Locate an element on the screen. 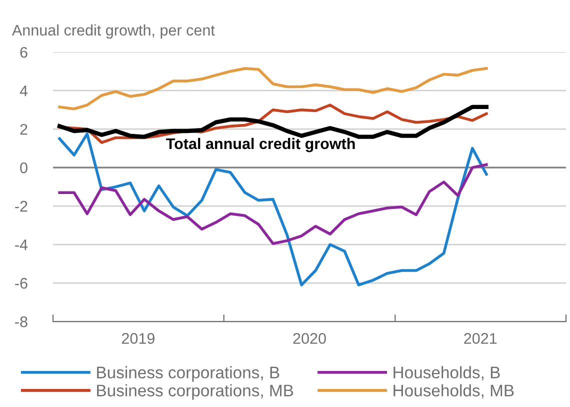 The height and width of the screenshot is (407, 570). y-tick-label: -4 is located at coordinates (21, 245).